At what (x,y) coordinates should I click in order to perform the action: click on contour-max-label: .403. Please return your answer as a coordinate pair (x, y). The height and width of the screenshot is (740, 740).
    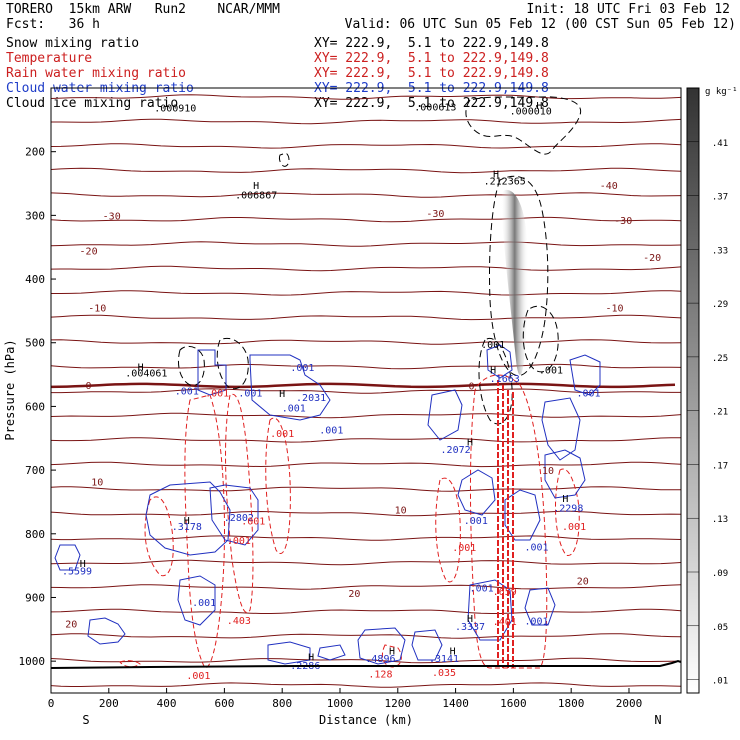
    Looking at the image, I should click on (239, 621).